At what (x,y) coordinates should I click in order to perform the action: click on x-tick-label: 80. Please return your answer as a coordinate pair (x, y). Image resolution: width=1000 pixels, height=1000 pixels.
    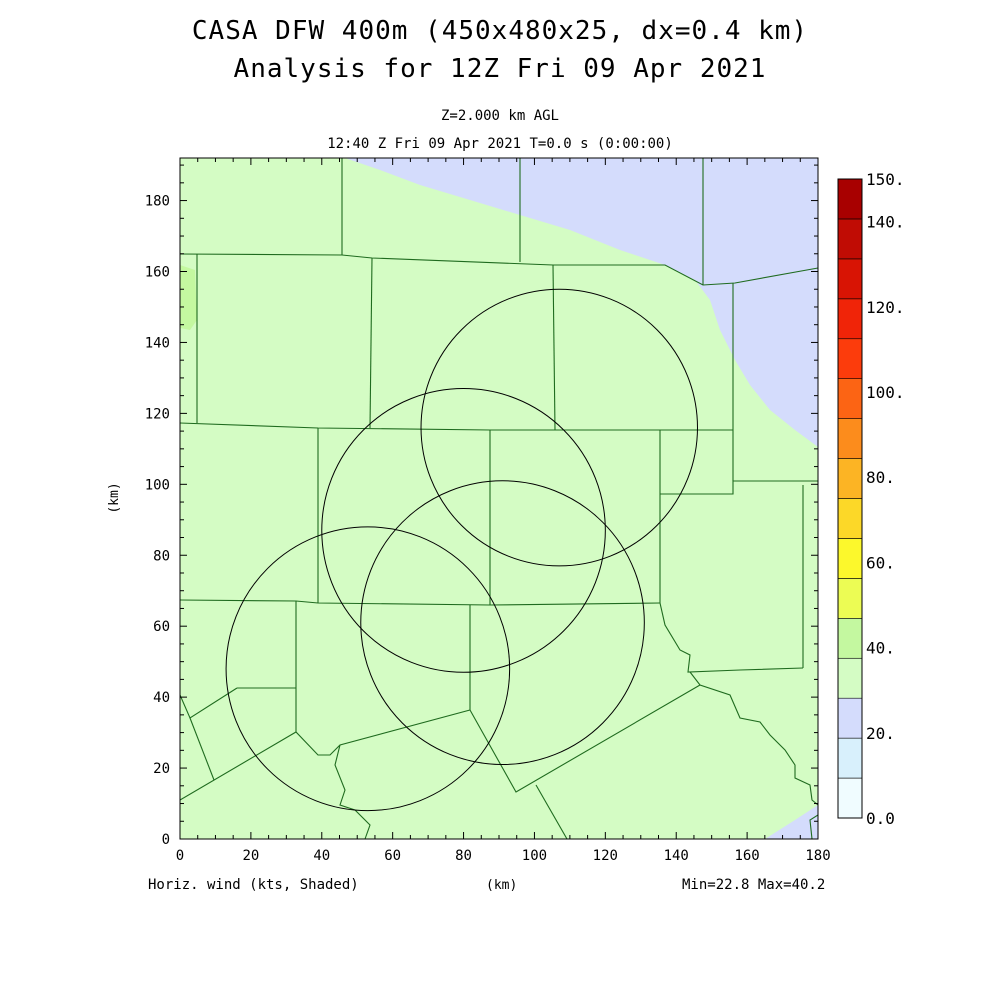
    Looking at the image, I should click on (463, 856).